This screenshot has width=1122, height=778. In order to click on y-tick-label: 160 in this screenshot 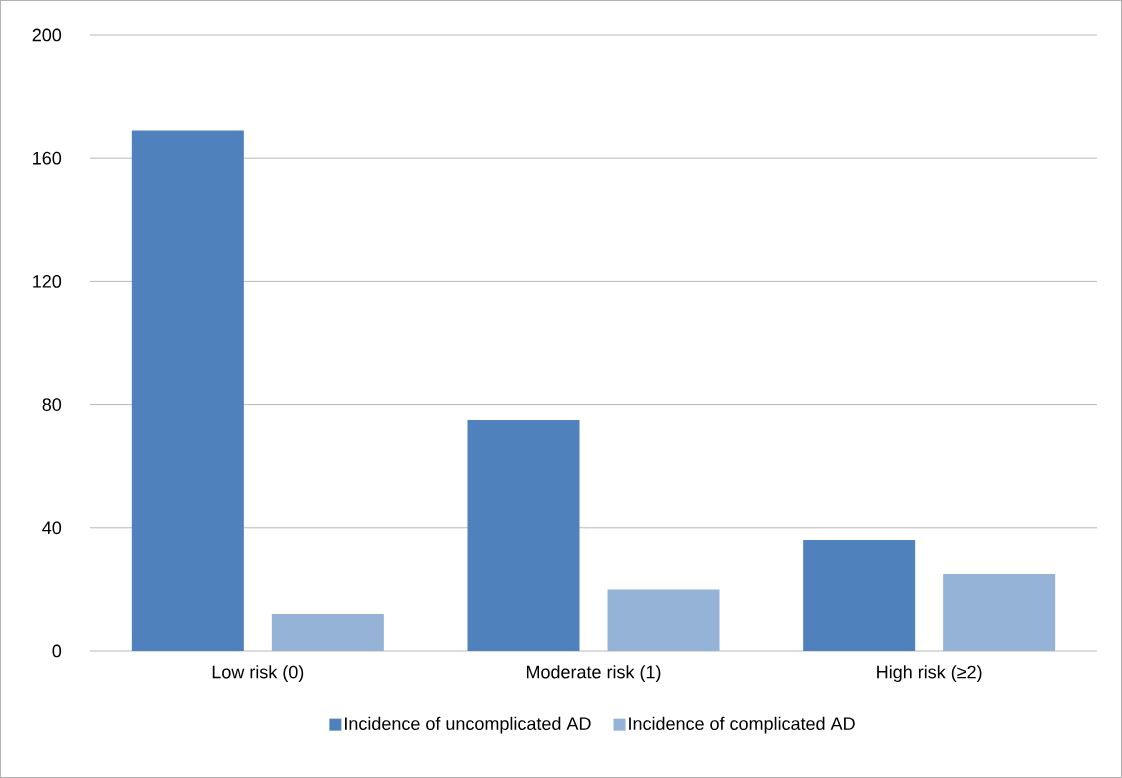, I will do `click(47, 158)`.